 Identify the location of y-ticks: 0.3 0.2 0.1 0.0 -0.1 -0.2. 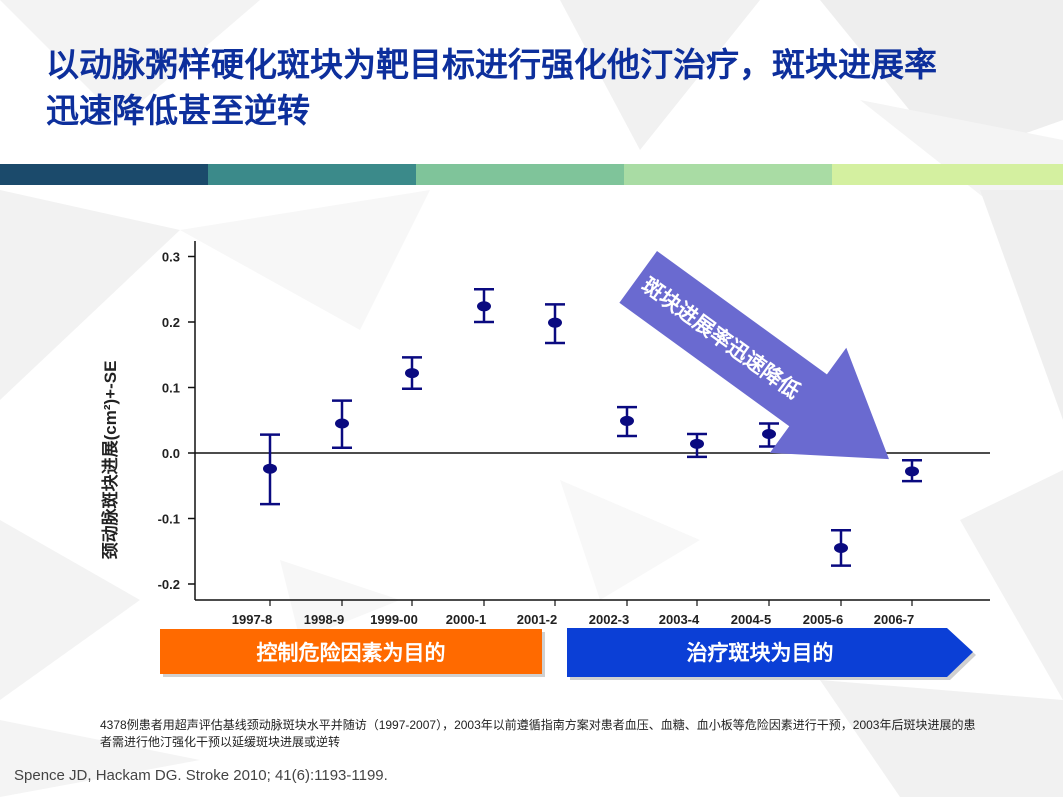
(176, 421).